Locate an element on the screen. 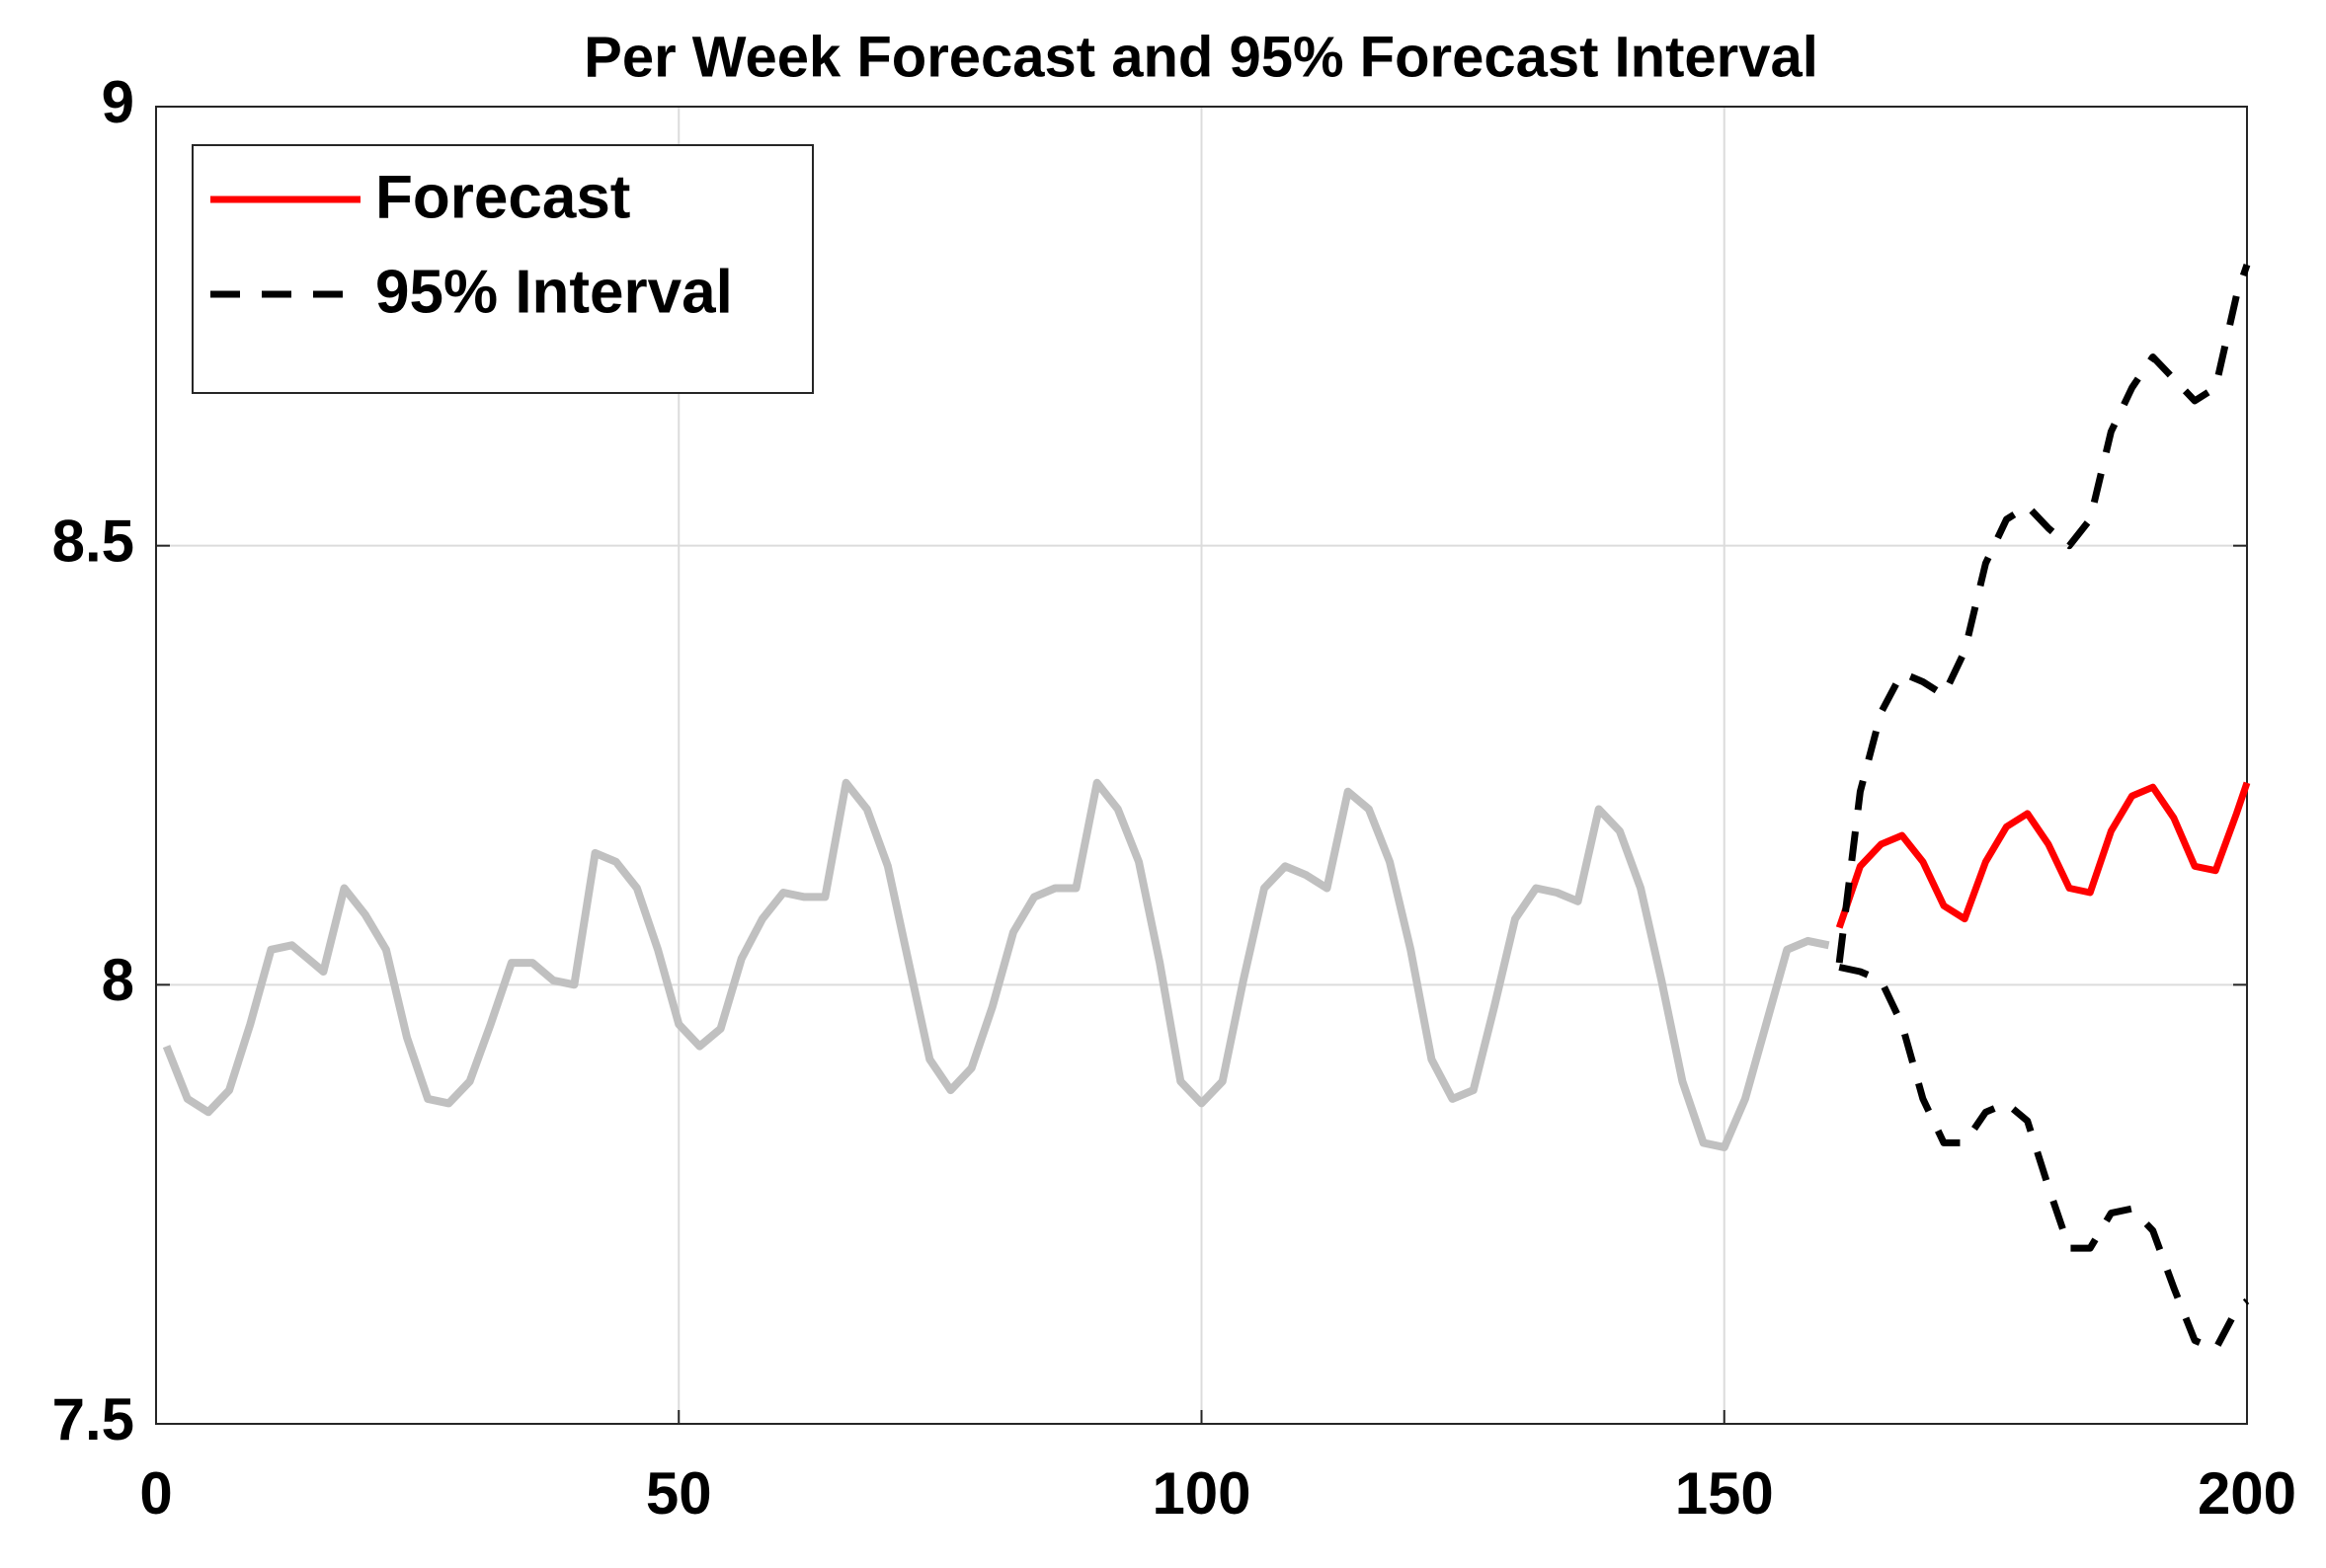 This screenshot has height=1568, width=2326. legend-box is located at coordinates (503, 269).